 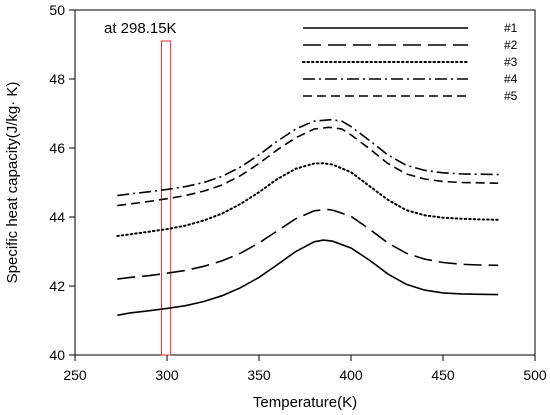 What do you see at coordinates (259, 375) in the screenshot?
I see `x-tick-label: 350` at bounding box center [259, 375].